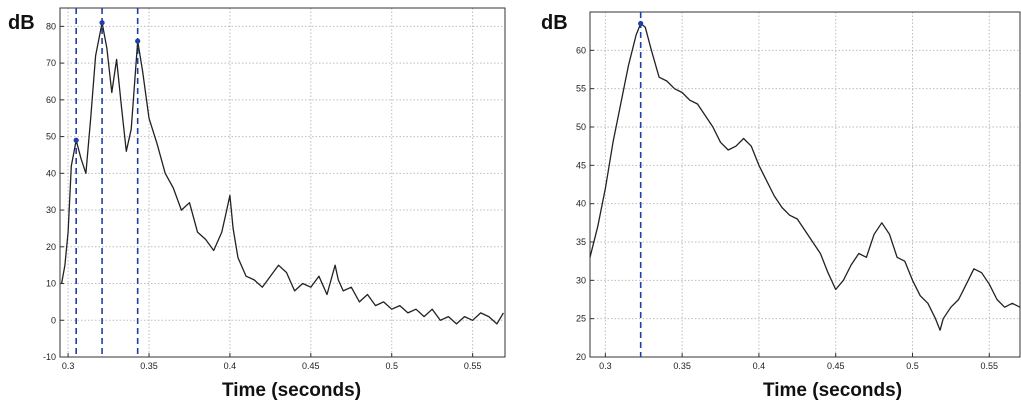  I want to click on y-tick-label: 0, so click(53, 320).